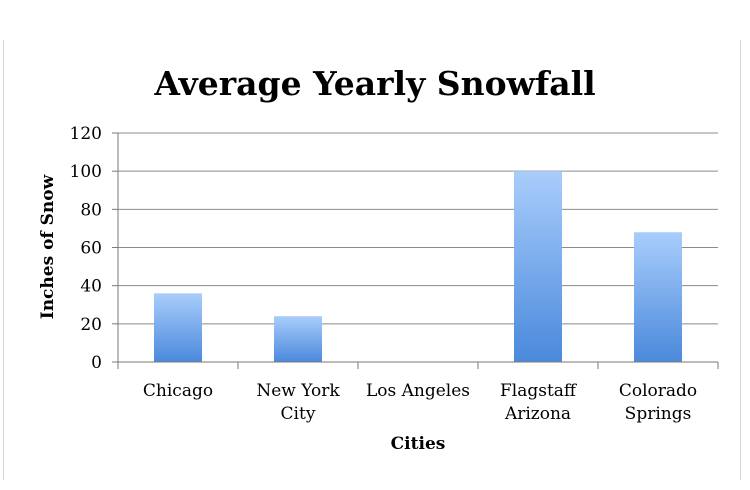 Image resolution: width=750 pixels, height=490 pixels. I want to click on y-tick-label: 60, so click(91, 249).